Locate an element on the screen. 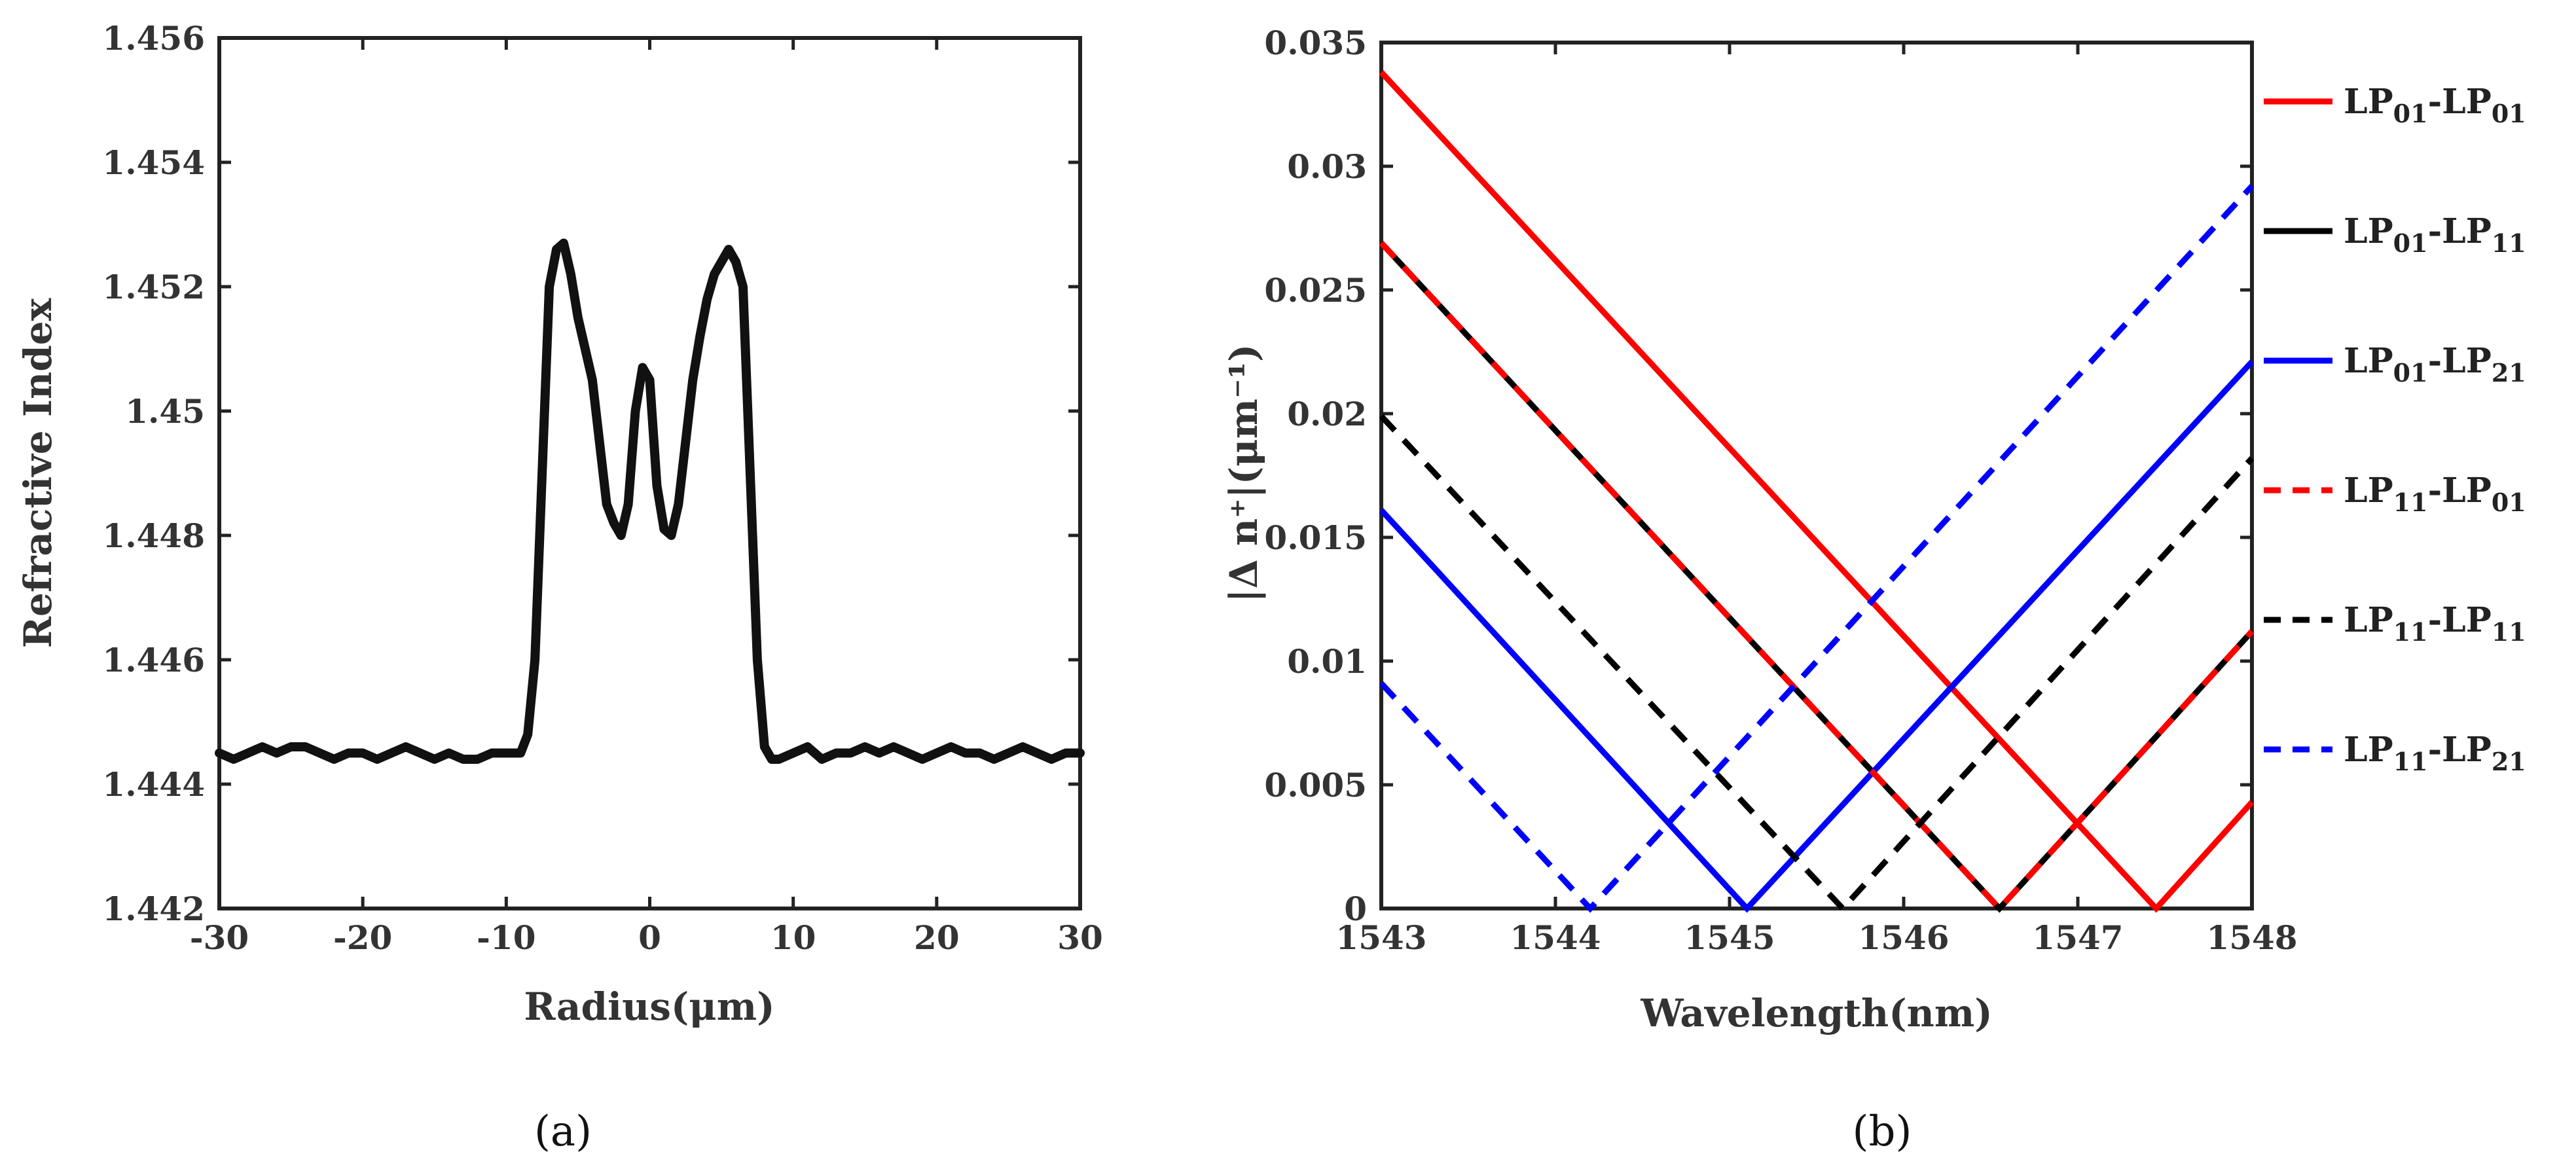 The height and width of the screenshot is (1169, 2576). legend-label-lp01-lp01-solid: LP01-LP01 is located at coordinates (2435, 105).